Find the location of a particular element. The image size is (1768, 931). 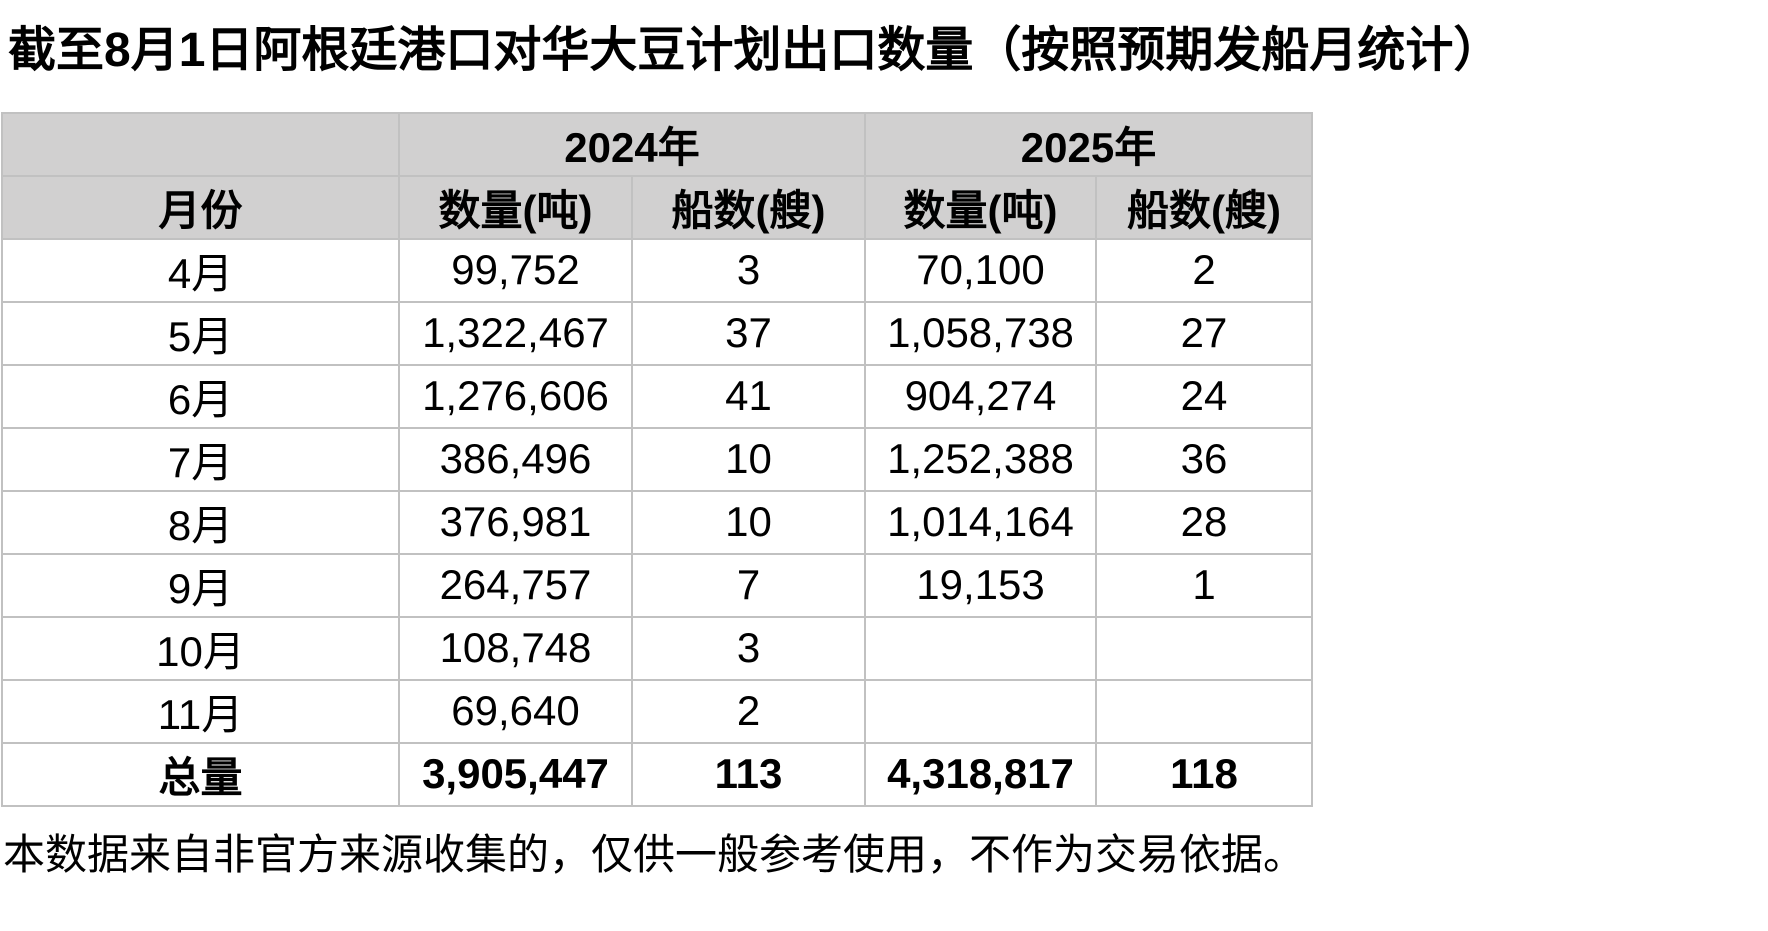

qty-2025-cell: 1,252,388 is located at coordinates (980, 459).